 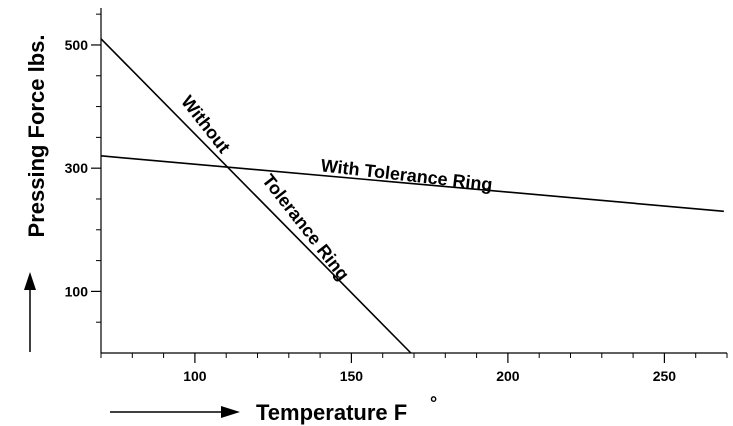 I want to click on y-axis-title: Pressing Force lbs., so click(x=36, y=136).